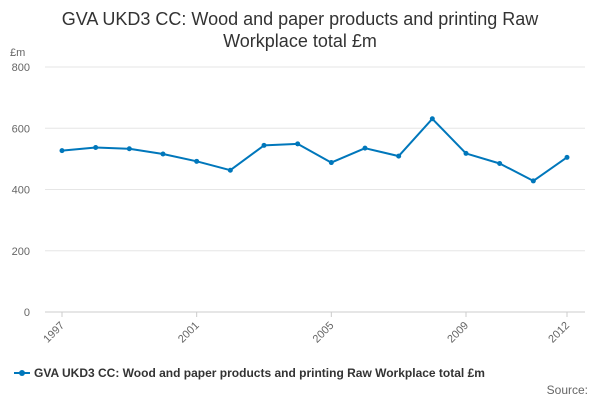 This screenshot has height=400, width=600. What do you see at coordinates (54, 333) in the screenshot?
I see `x-tick-label: 1997` at bounding box center [54, 333].